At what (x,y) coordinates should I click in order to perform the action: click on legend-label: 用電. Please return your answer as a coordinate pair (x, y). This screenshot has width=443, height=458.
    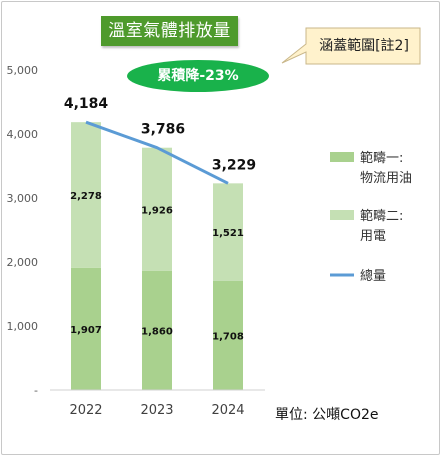
    Looking at the image, I should click on (373, 236).